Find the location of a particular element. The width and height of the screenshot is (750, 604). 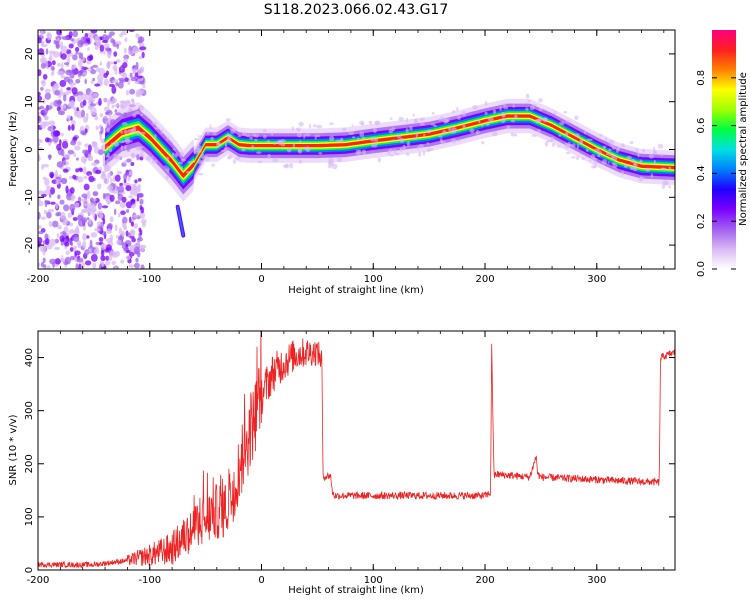

snr-xlabel: Height of straight line (km) is located at coordinates (356, 590).